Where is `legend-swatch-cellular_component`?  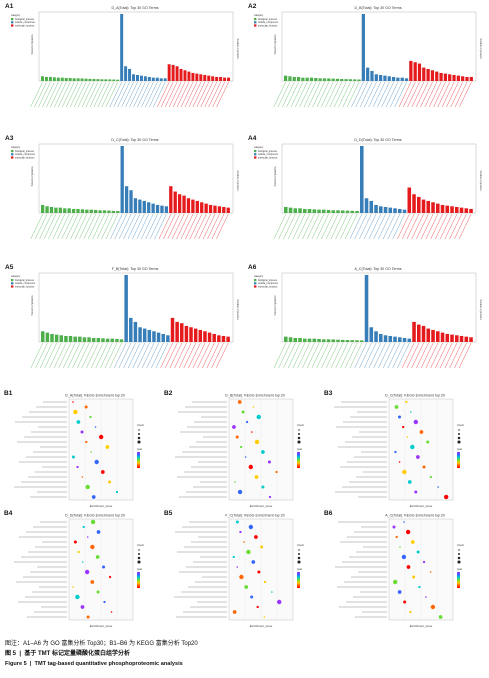 legend-swatch-cellular_component is located at coordinates (12, 283).